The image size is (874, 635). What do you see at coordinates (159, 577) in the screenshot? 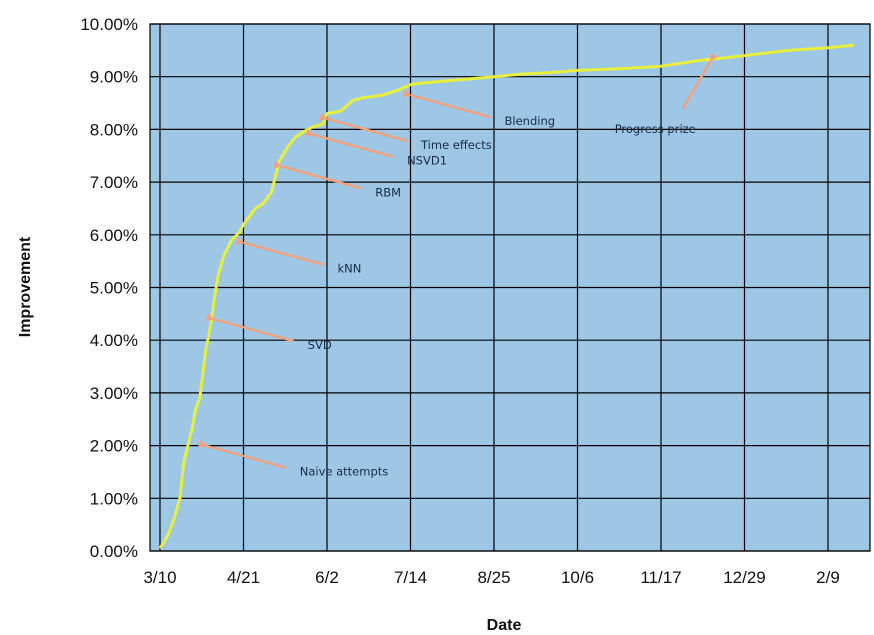
I see `x-tick-label: 3/10` at bounding box center [159, 577].